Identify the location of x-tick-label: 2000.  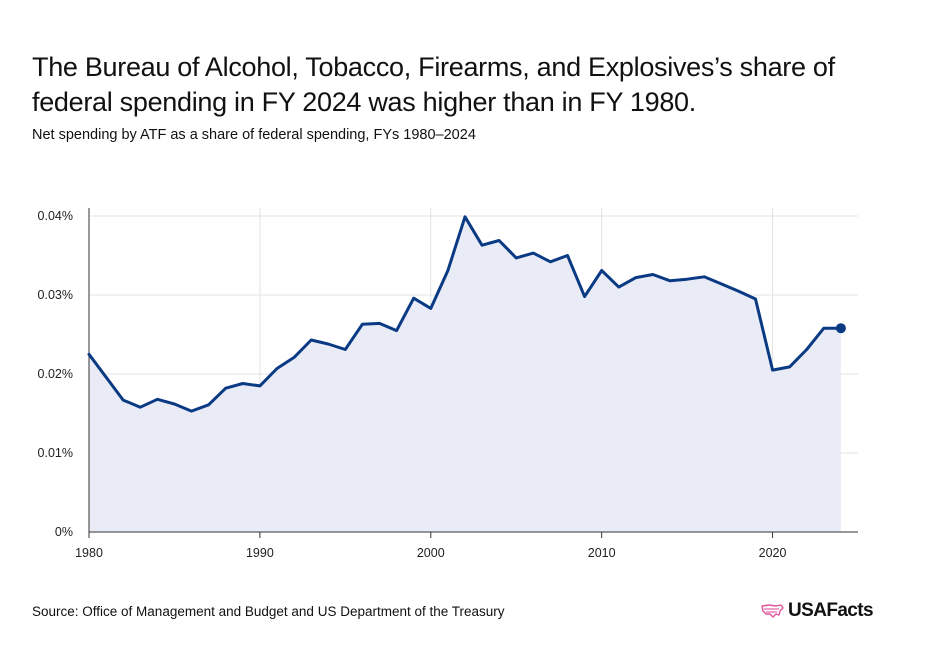
(431, 553).